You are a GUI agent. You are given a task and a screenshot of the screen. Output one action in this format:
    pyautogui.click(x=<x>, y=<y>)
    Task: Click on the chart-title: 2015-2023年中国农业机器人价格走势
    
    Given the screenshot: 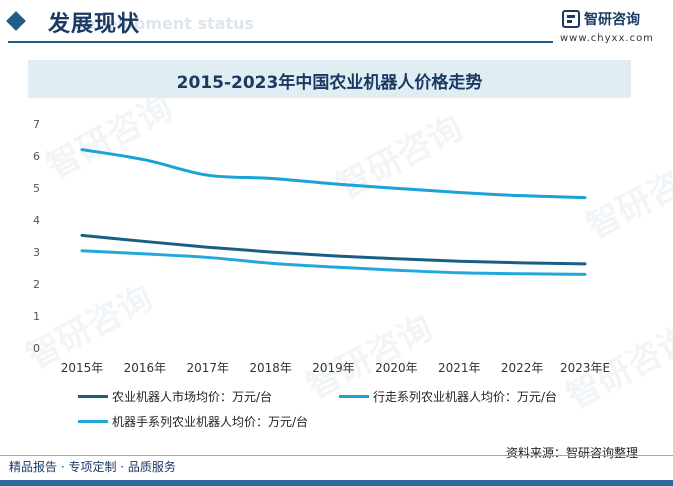 What is the action you would take?
    pyautogui.click(x=329, y=83)
    